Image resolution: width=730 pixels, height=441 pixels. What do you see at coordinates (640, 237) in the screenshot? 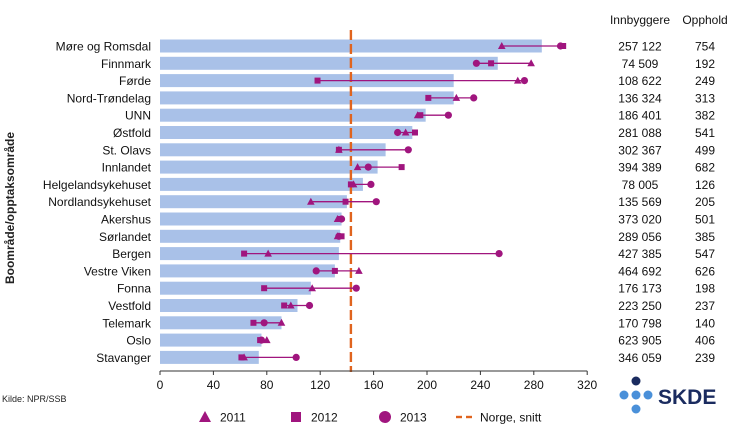
I see `population-value: 289 056` at bounding box center [640, 237].